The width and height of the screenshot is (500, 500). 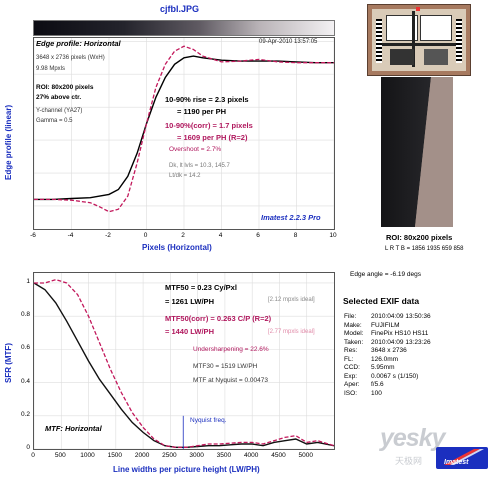 What do you see at coordinates (108, 235) in the screenshot?
I see `edge-x-tick-label: -2` at bounding box center [108, 235].